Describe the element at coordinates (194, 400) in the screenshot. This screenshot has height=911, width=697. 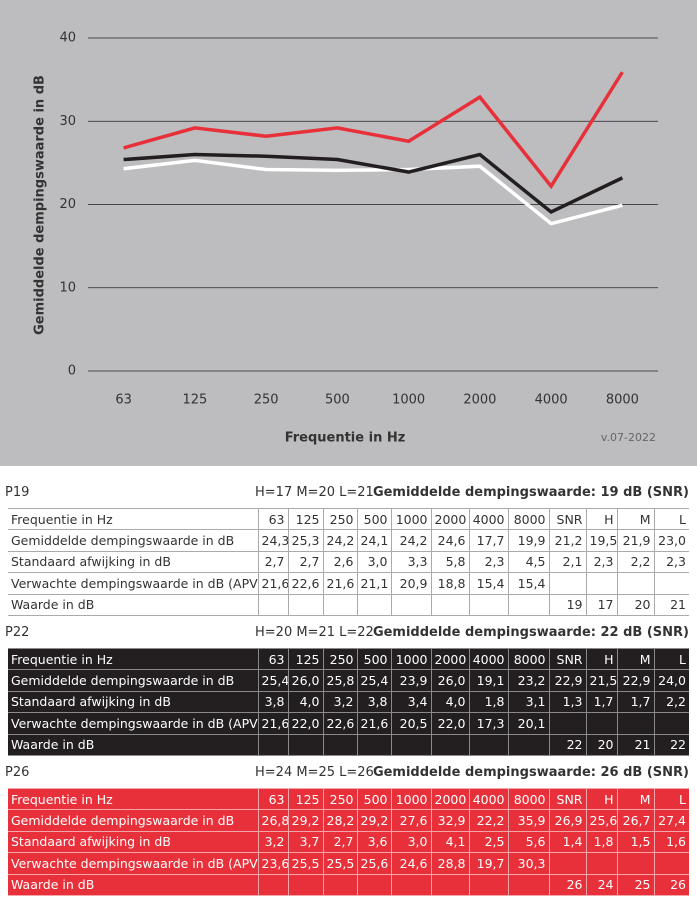
I see `x-tick-label: 125` at that location.